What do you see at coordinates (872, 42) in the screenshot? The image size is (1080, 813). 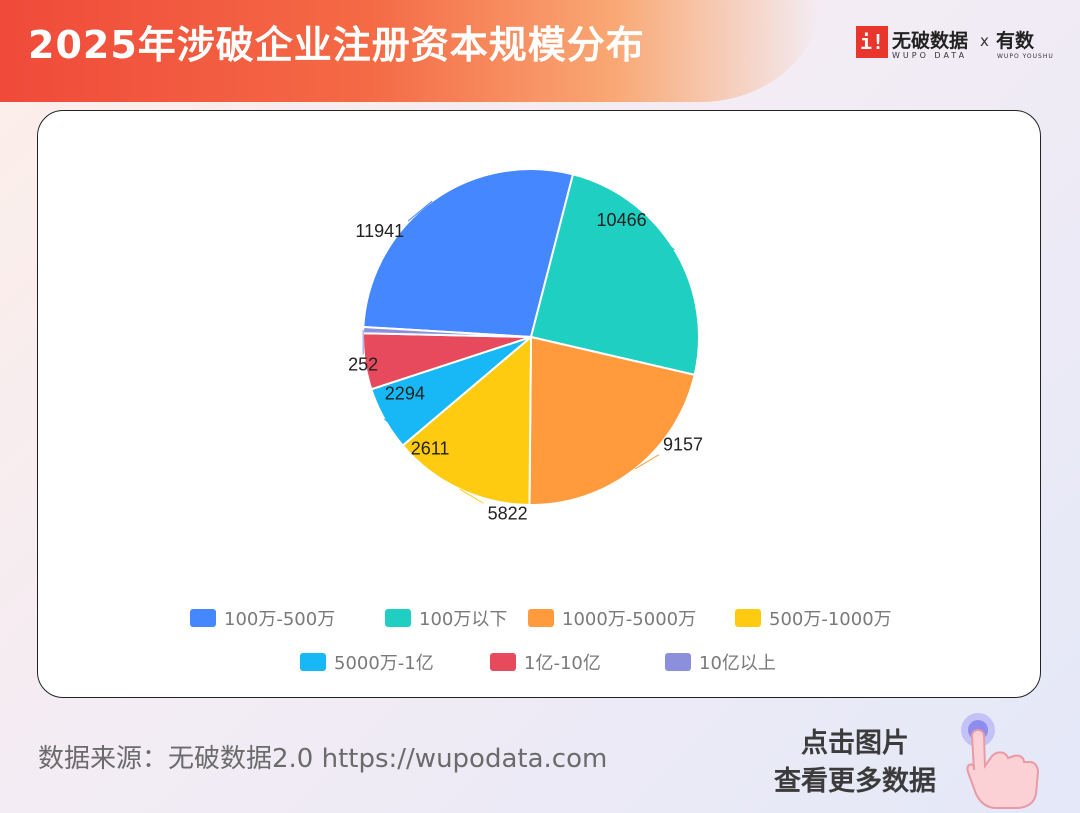 I see `wupo-logo-icon: i!` at bounding box center [872, 42].